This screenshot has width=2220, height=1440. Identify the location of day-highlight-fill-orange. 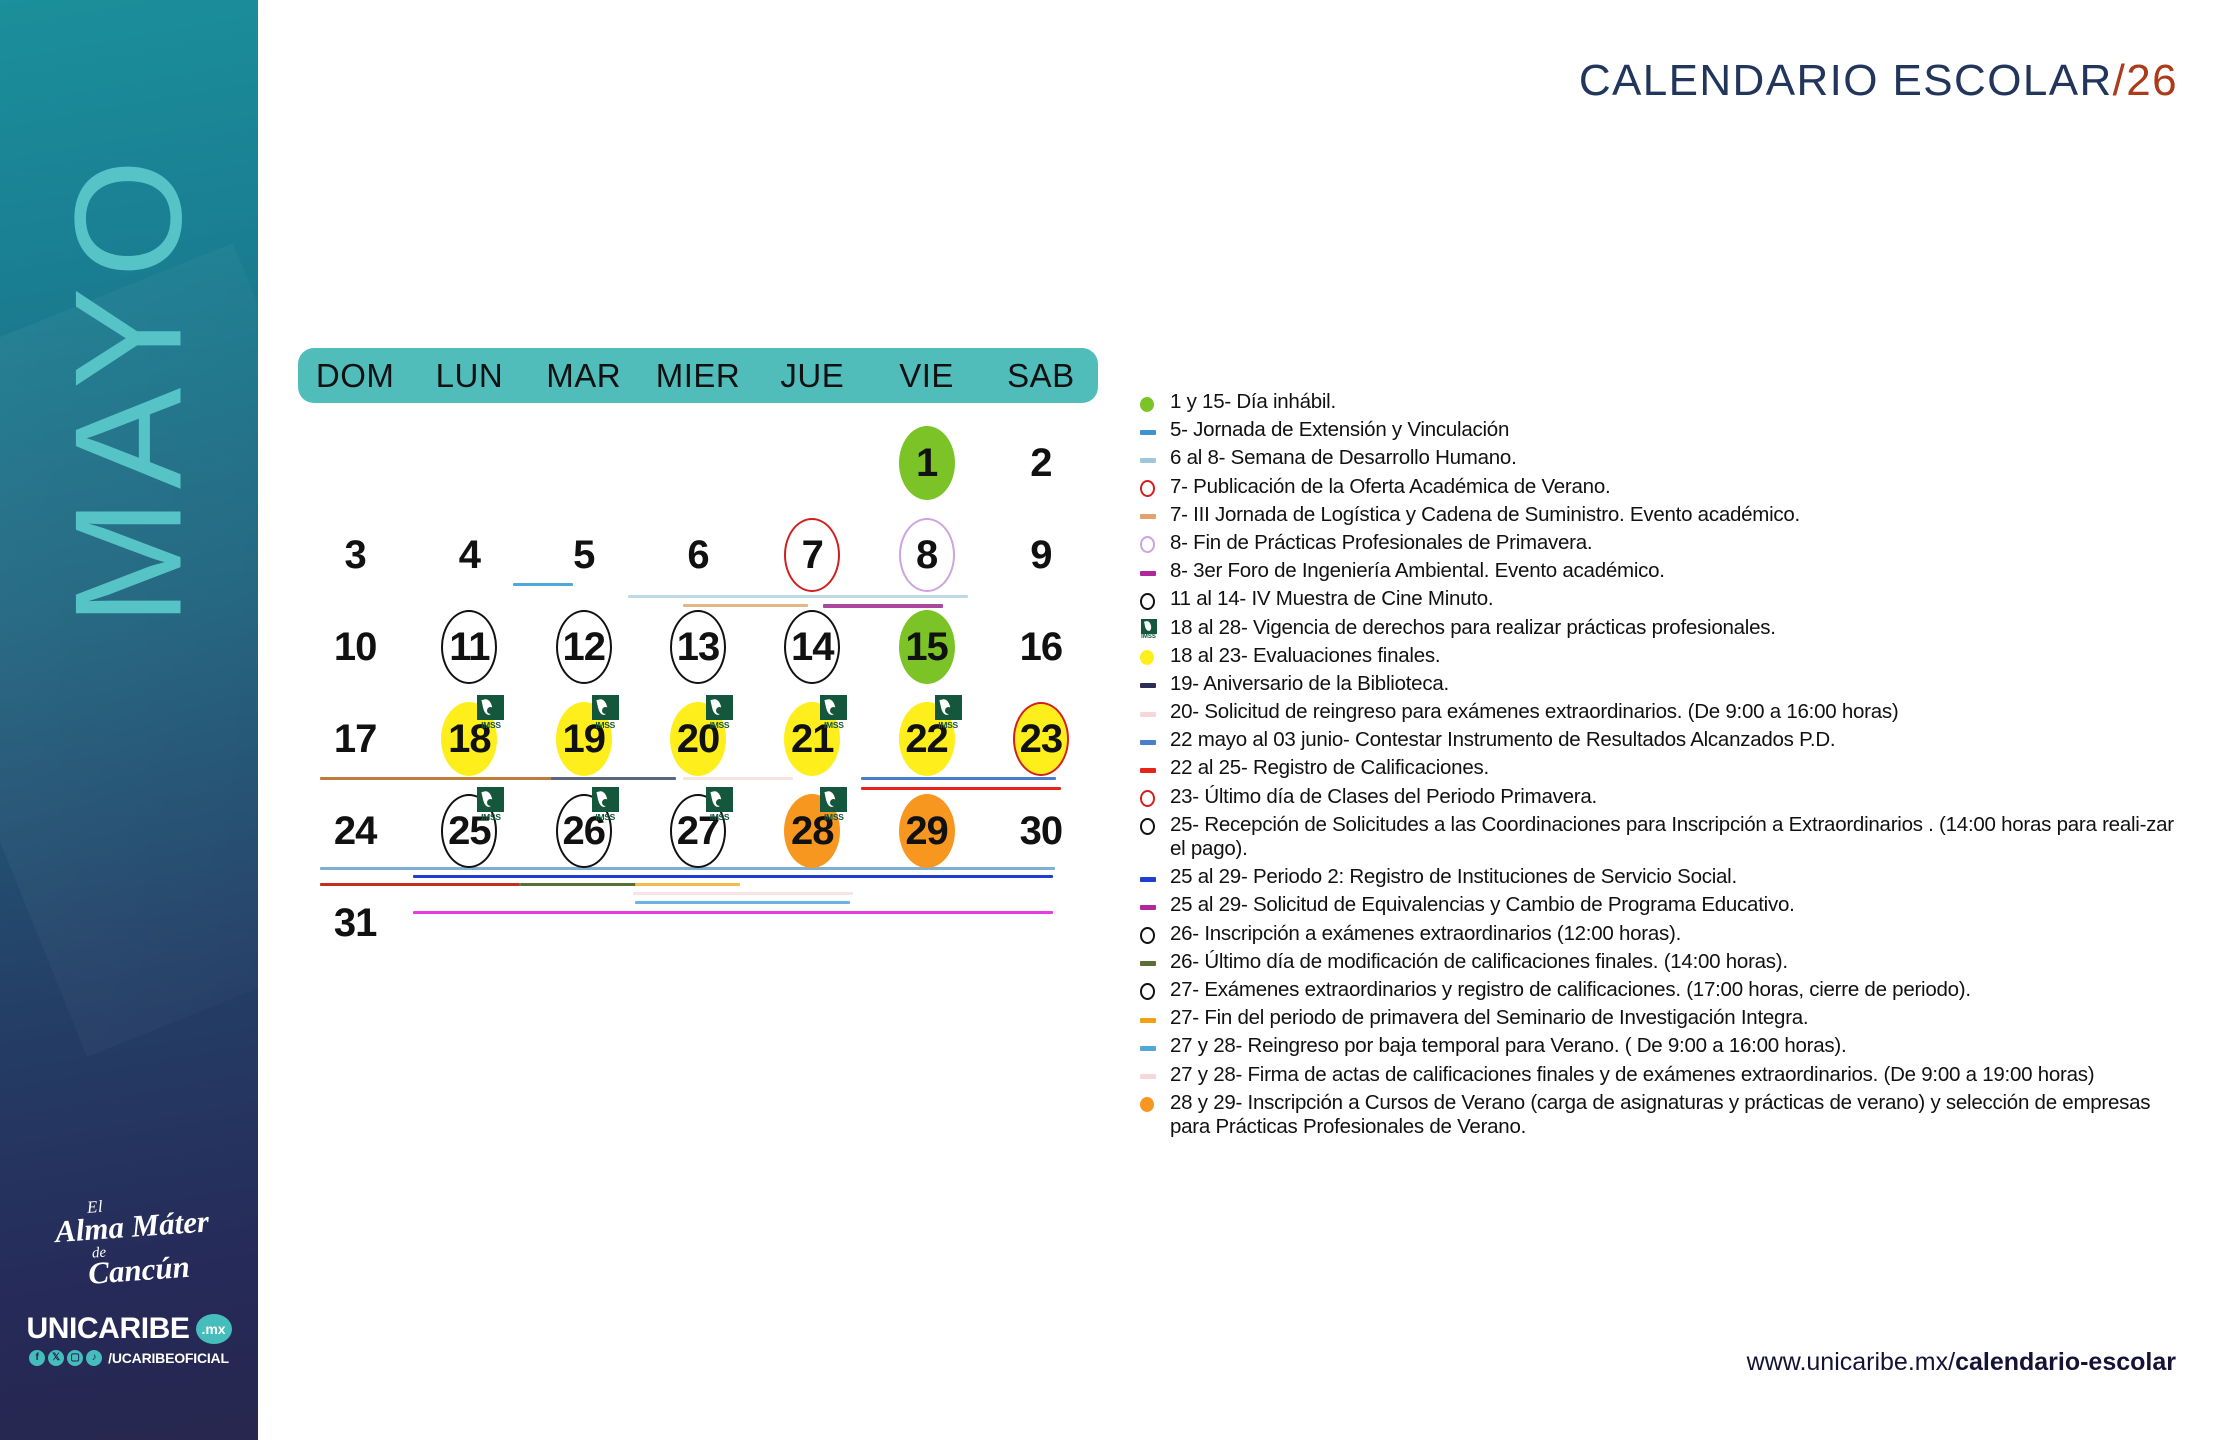
(926, 831).